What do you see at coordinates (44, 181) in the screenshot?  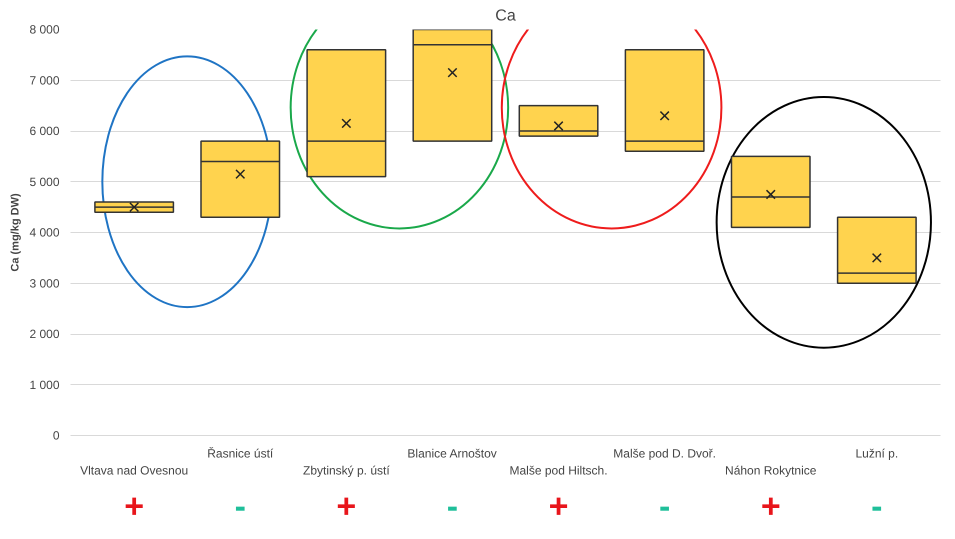 I see `y-tick-label: 5 000` at bounding box center [44, 181].